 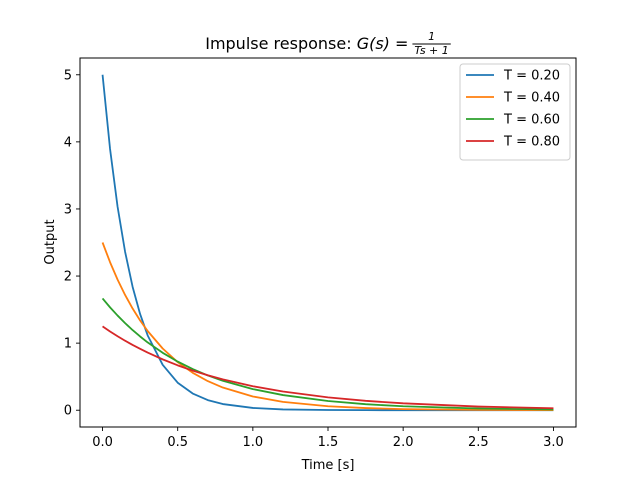 I want to click on x-axis-label: Time [s], so click(x=328, y=465).